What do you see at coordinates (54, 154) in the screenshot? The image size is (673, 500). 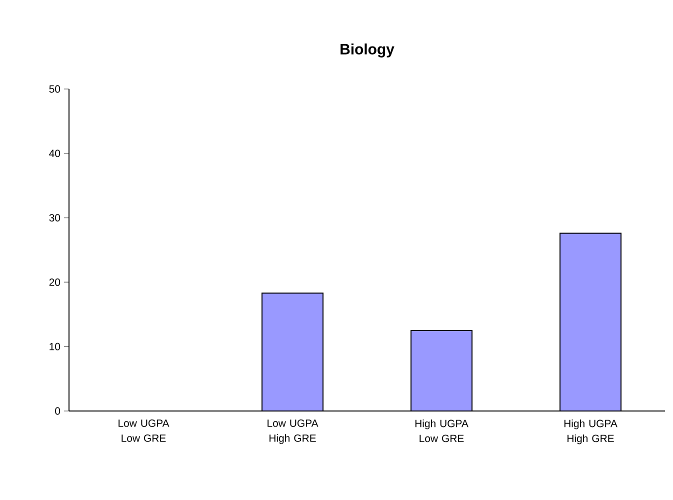 I see `y-tick-label: 40` at bounding box center [54, 154].